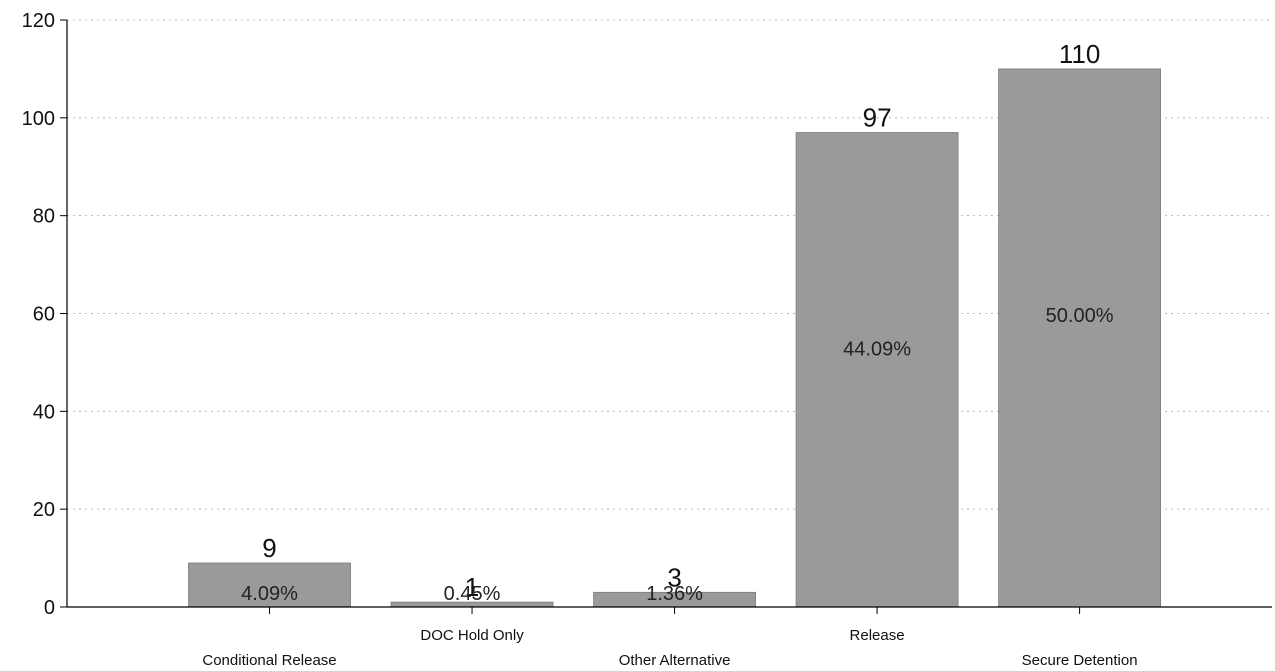  Describe the element at coordinates (44, 510) in the screenshot. I see `y-tick-label: 20` at that location.